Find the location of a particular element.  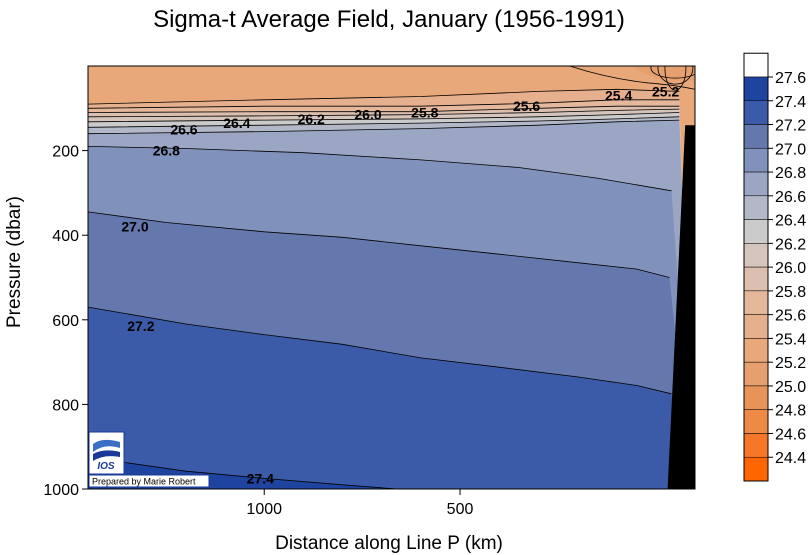

contour-label: 25.2 is located at coordinates (665, 91).